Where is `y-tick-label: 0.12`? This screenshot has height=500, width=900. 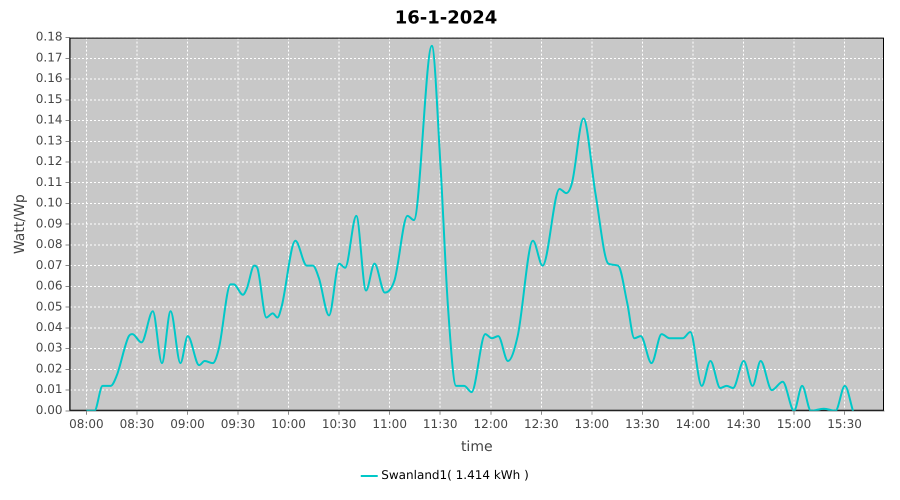 y-tick-label: 0.12 is located at coordinates (49, 161).